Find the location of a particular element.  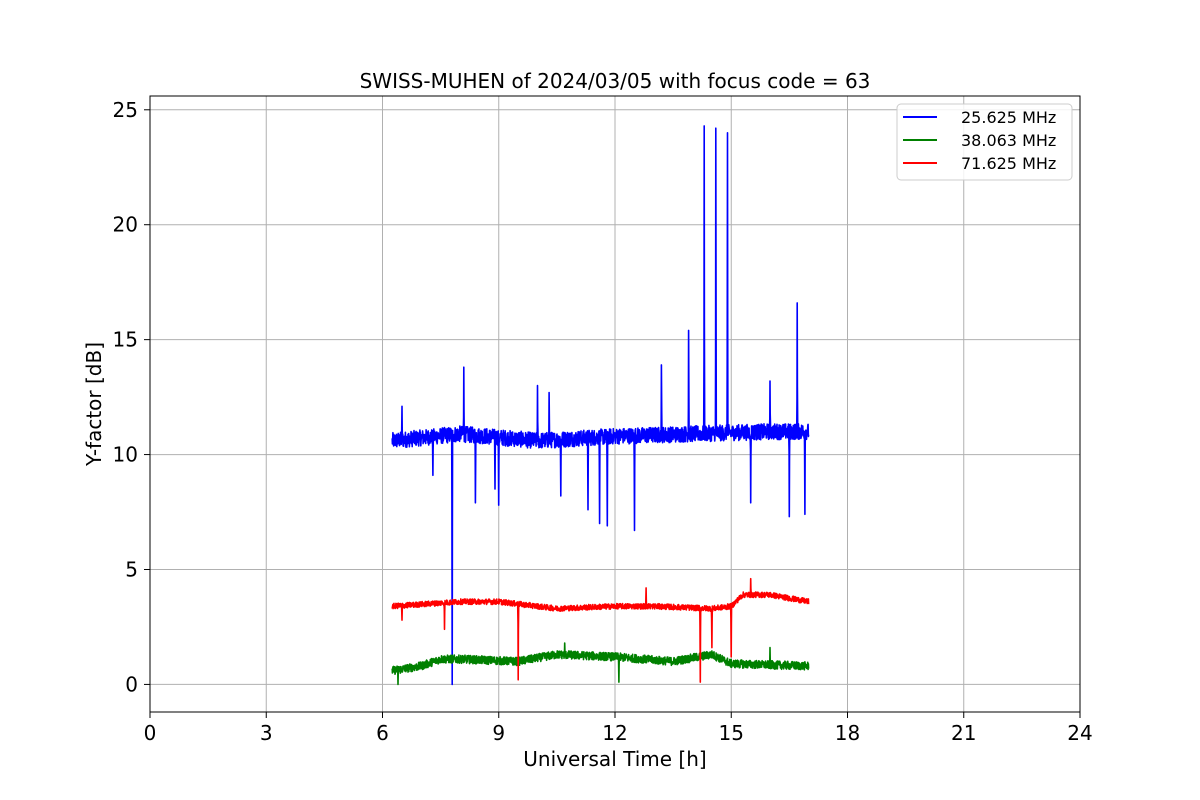

y-tick-label: 20 is located at coordinates (125, 225).